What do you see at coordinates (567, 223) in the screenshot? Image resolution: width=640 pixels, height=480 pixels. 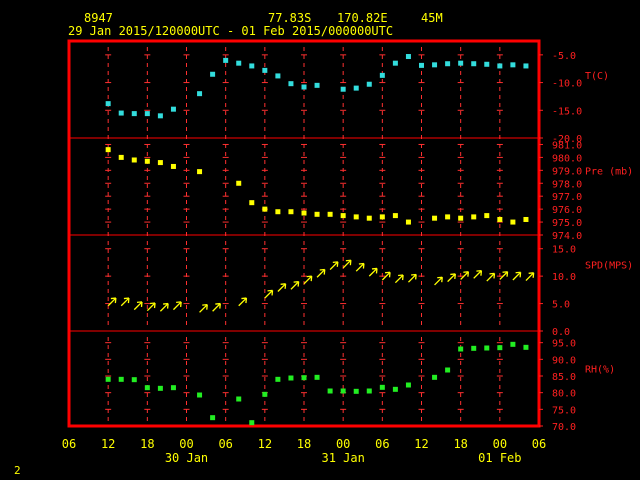 I see `y-tick-label: 975.0` at bounding box center [567, 223].